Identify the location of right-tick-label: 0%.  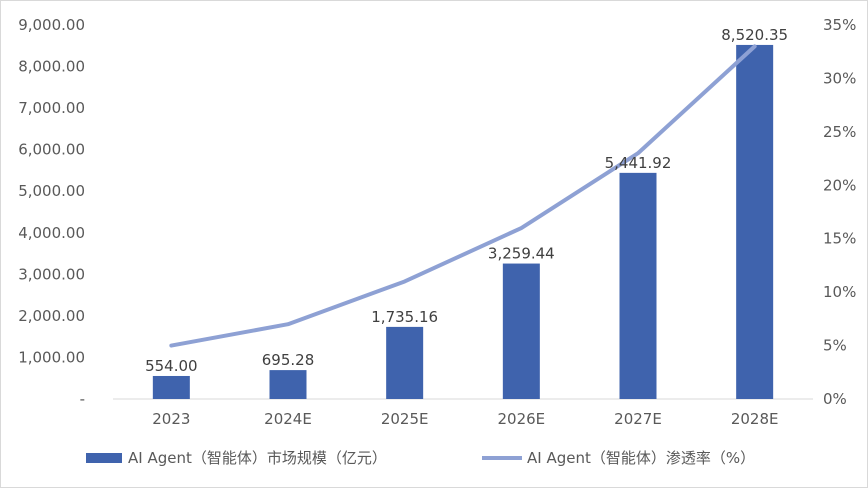
(835, 399).